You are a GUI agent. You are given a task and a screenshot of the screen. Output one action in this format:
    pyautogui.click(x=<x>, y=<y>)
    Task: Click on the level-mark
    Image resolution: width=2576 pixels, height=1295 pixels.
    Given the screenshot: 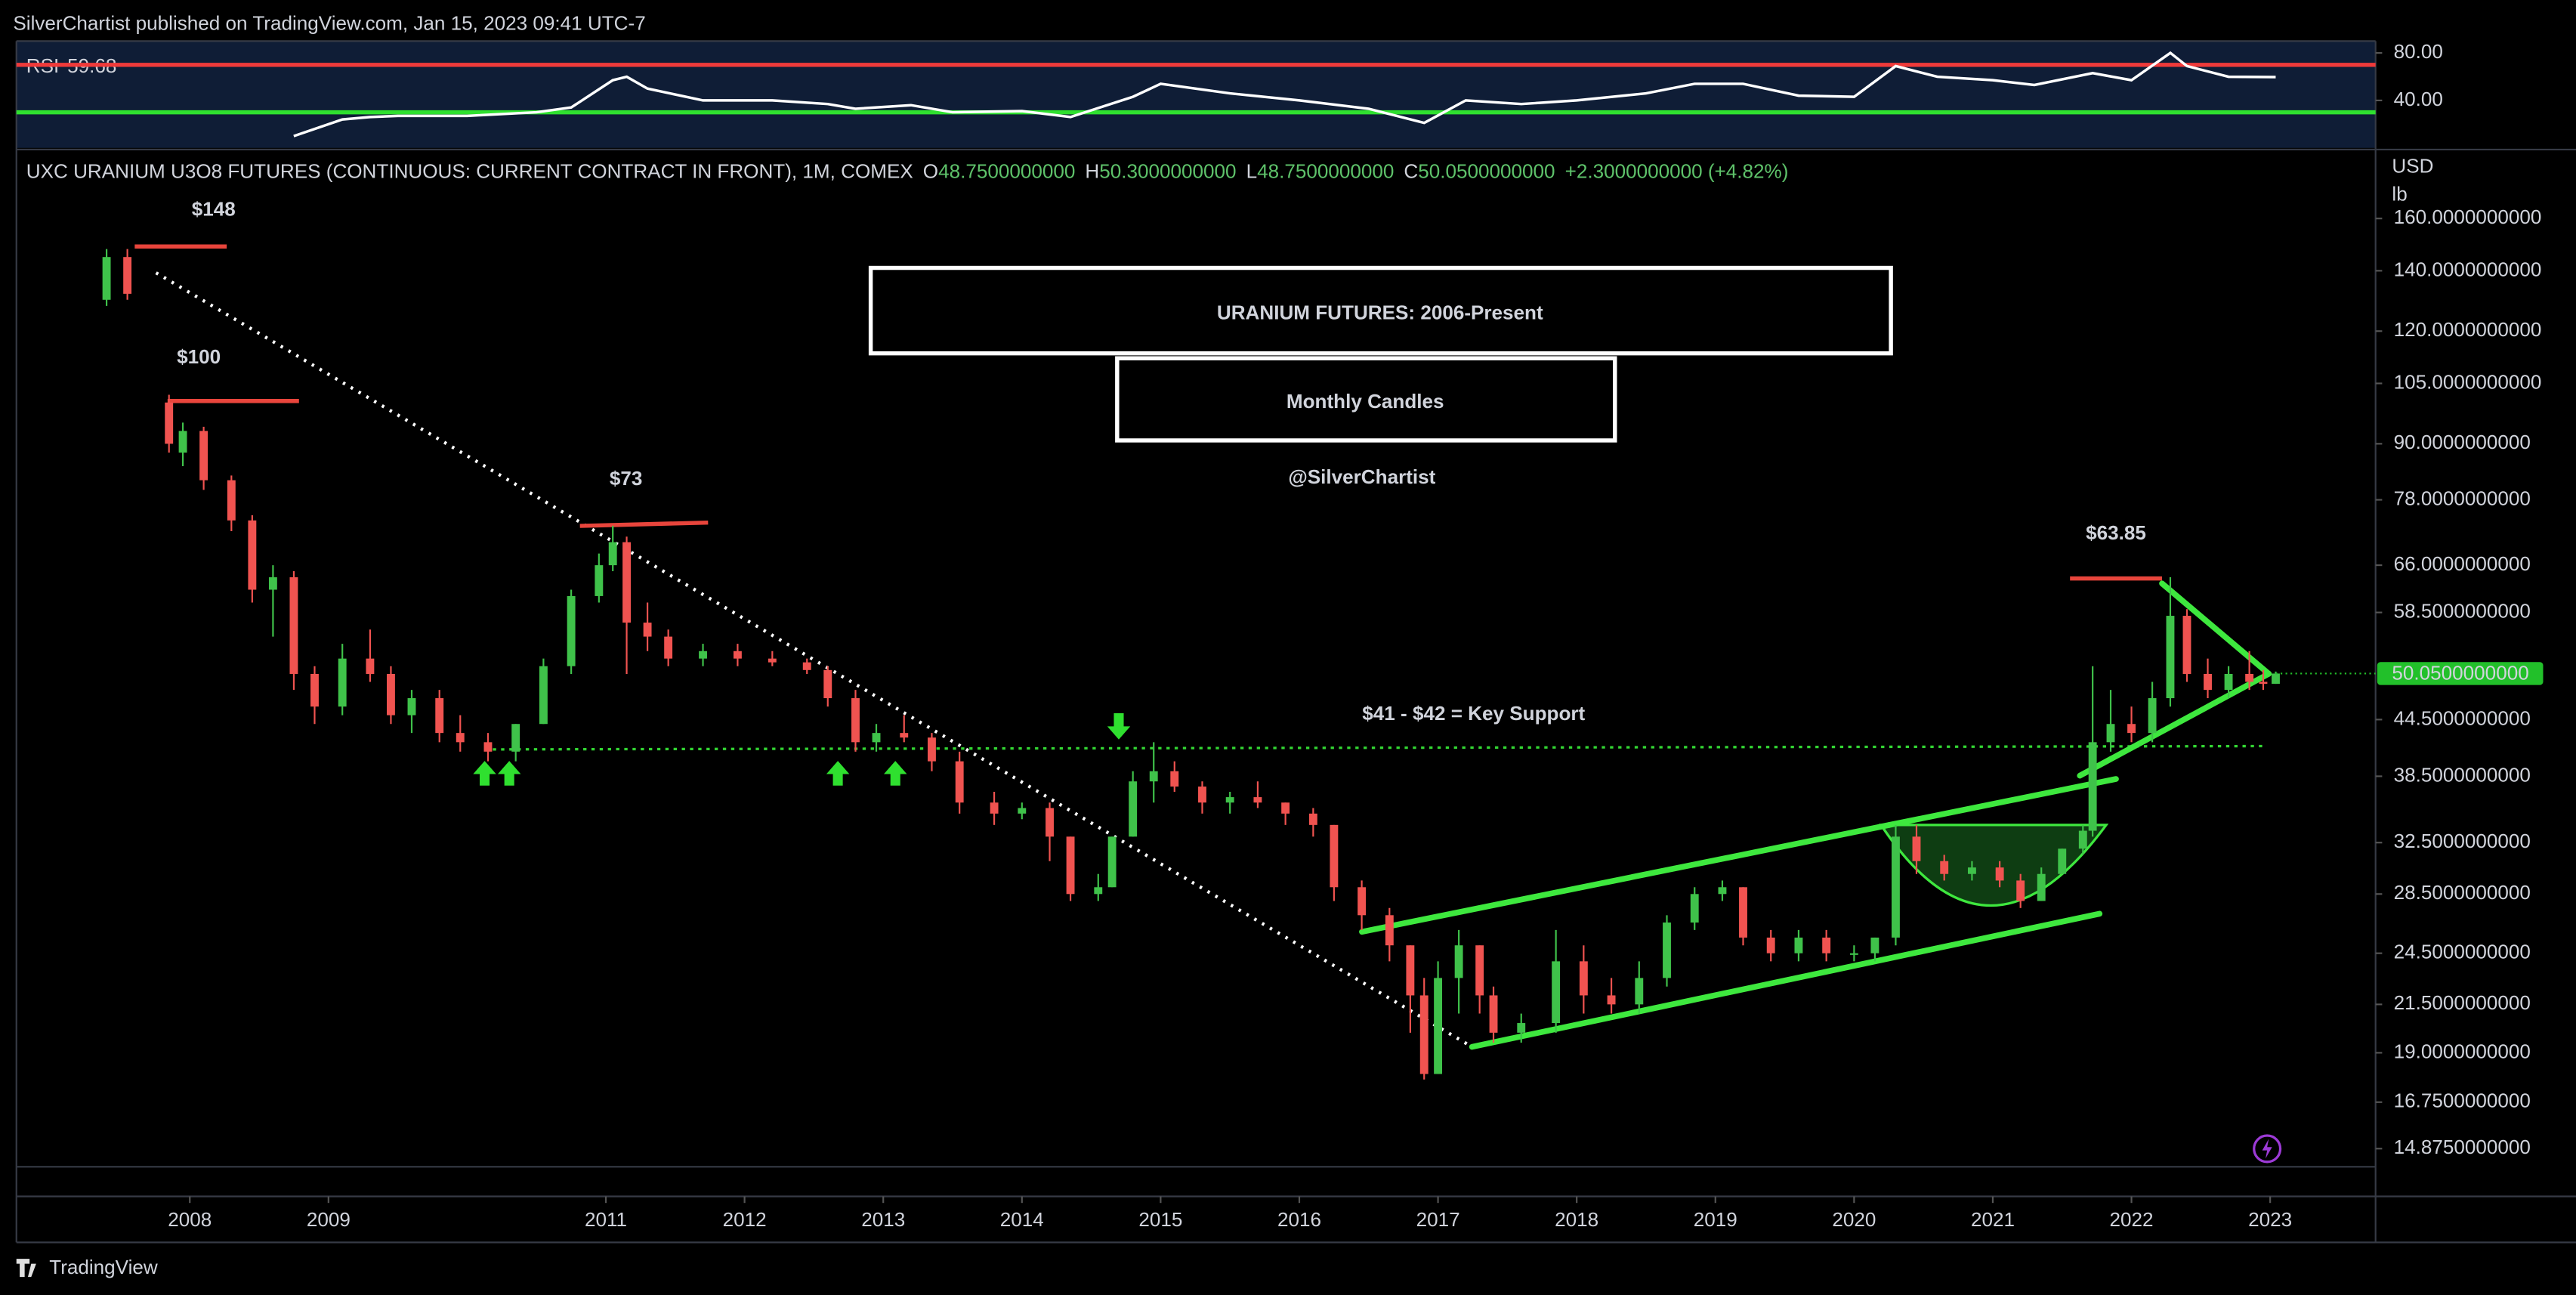 What is the action you would take?
    pyautogui.click(x=644, y=524)
    